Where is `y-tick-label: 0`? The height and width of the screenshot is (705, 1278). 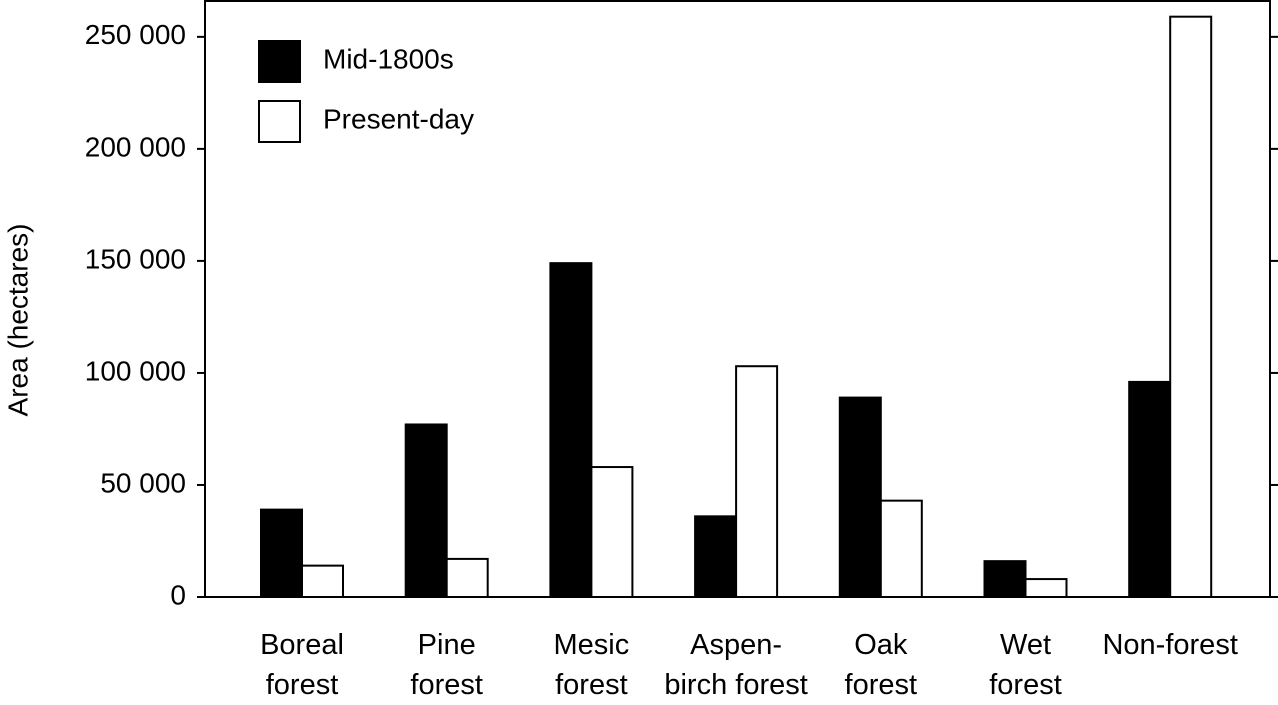 y-tick-label: 0 is located at coordinates (178, 594).